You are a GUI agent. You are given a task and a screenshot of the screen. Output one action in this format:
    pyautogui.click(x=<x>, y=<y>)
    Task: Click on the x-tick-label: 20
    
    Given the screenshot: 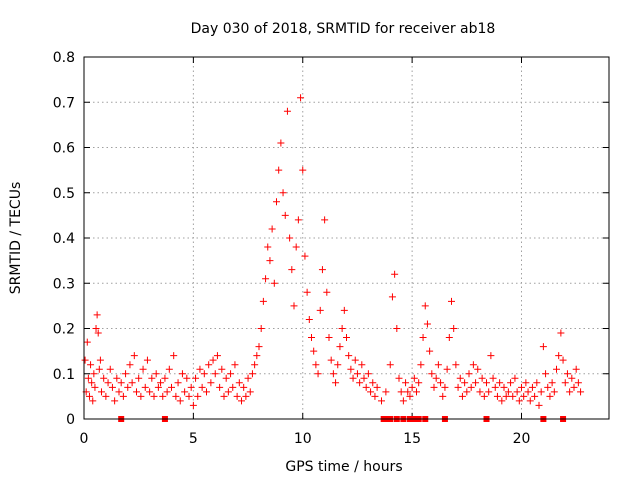 What is the action you would take?
    pyautogui.click(x=522, y=439)
    